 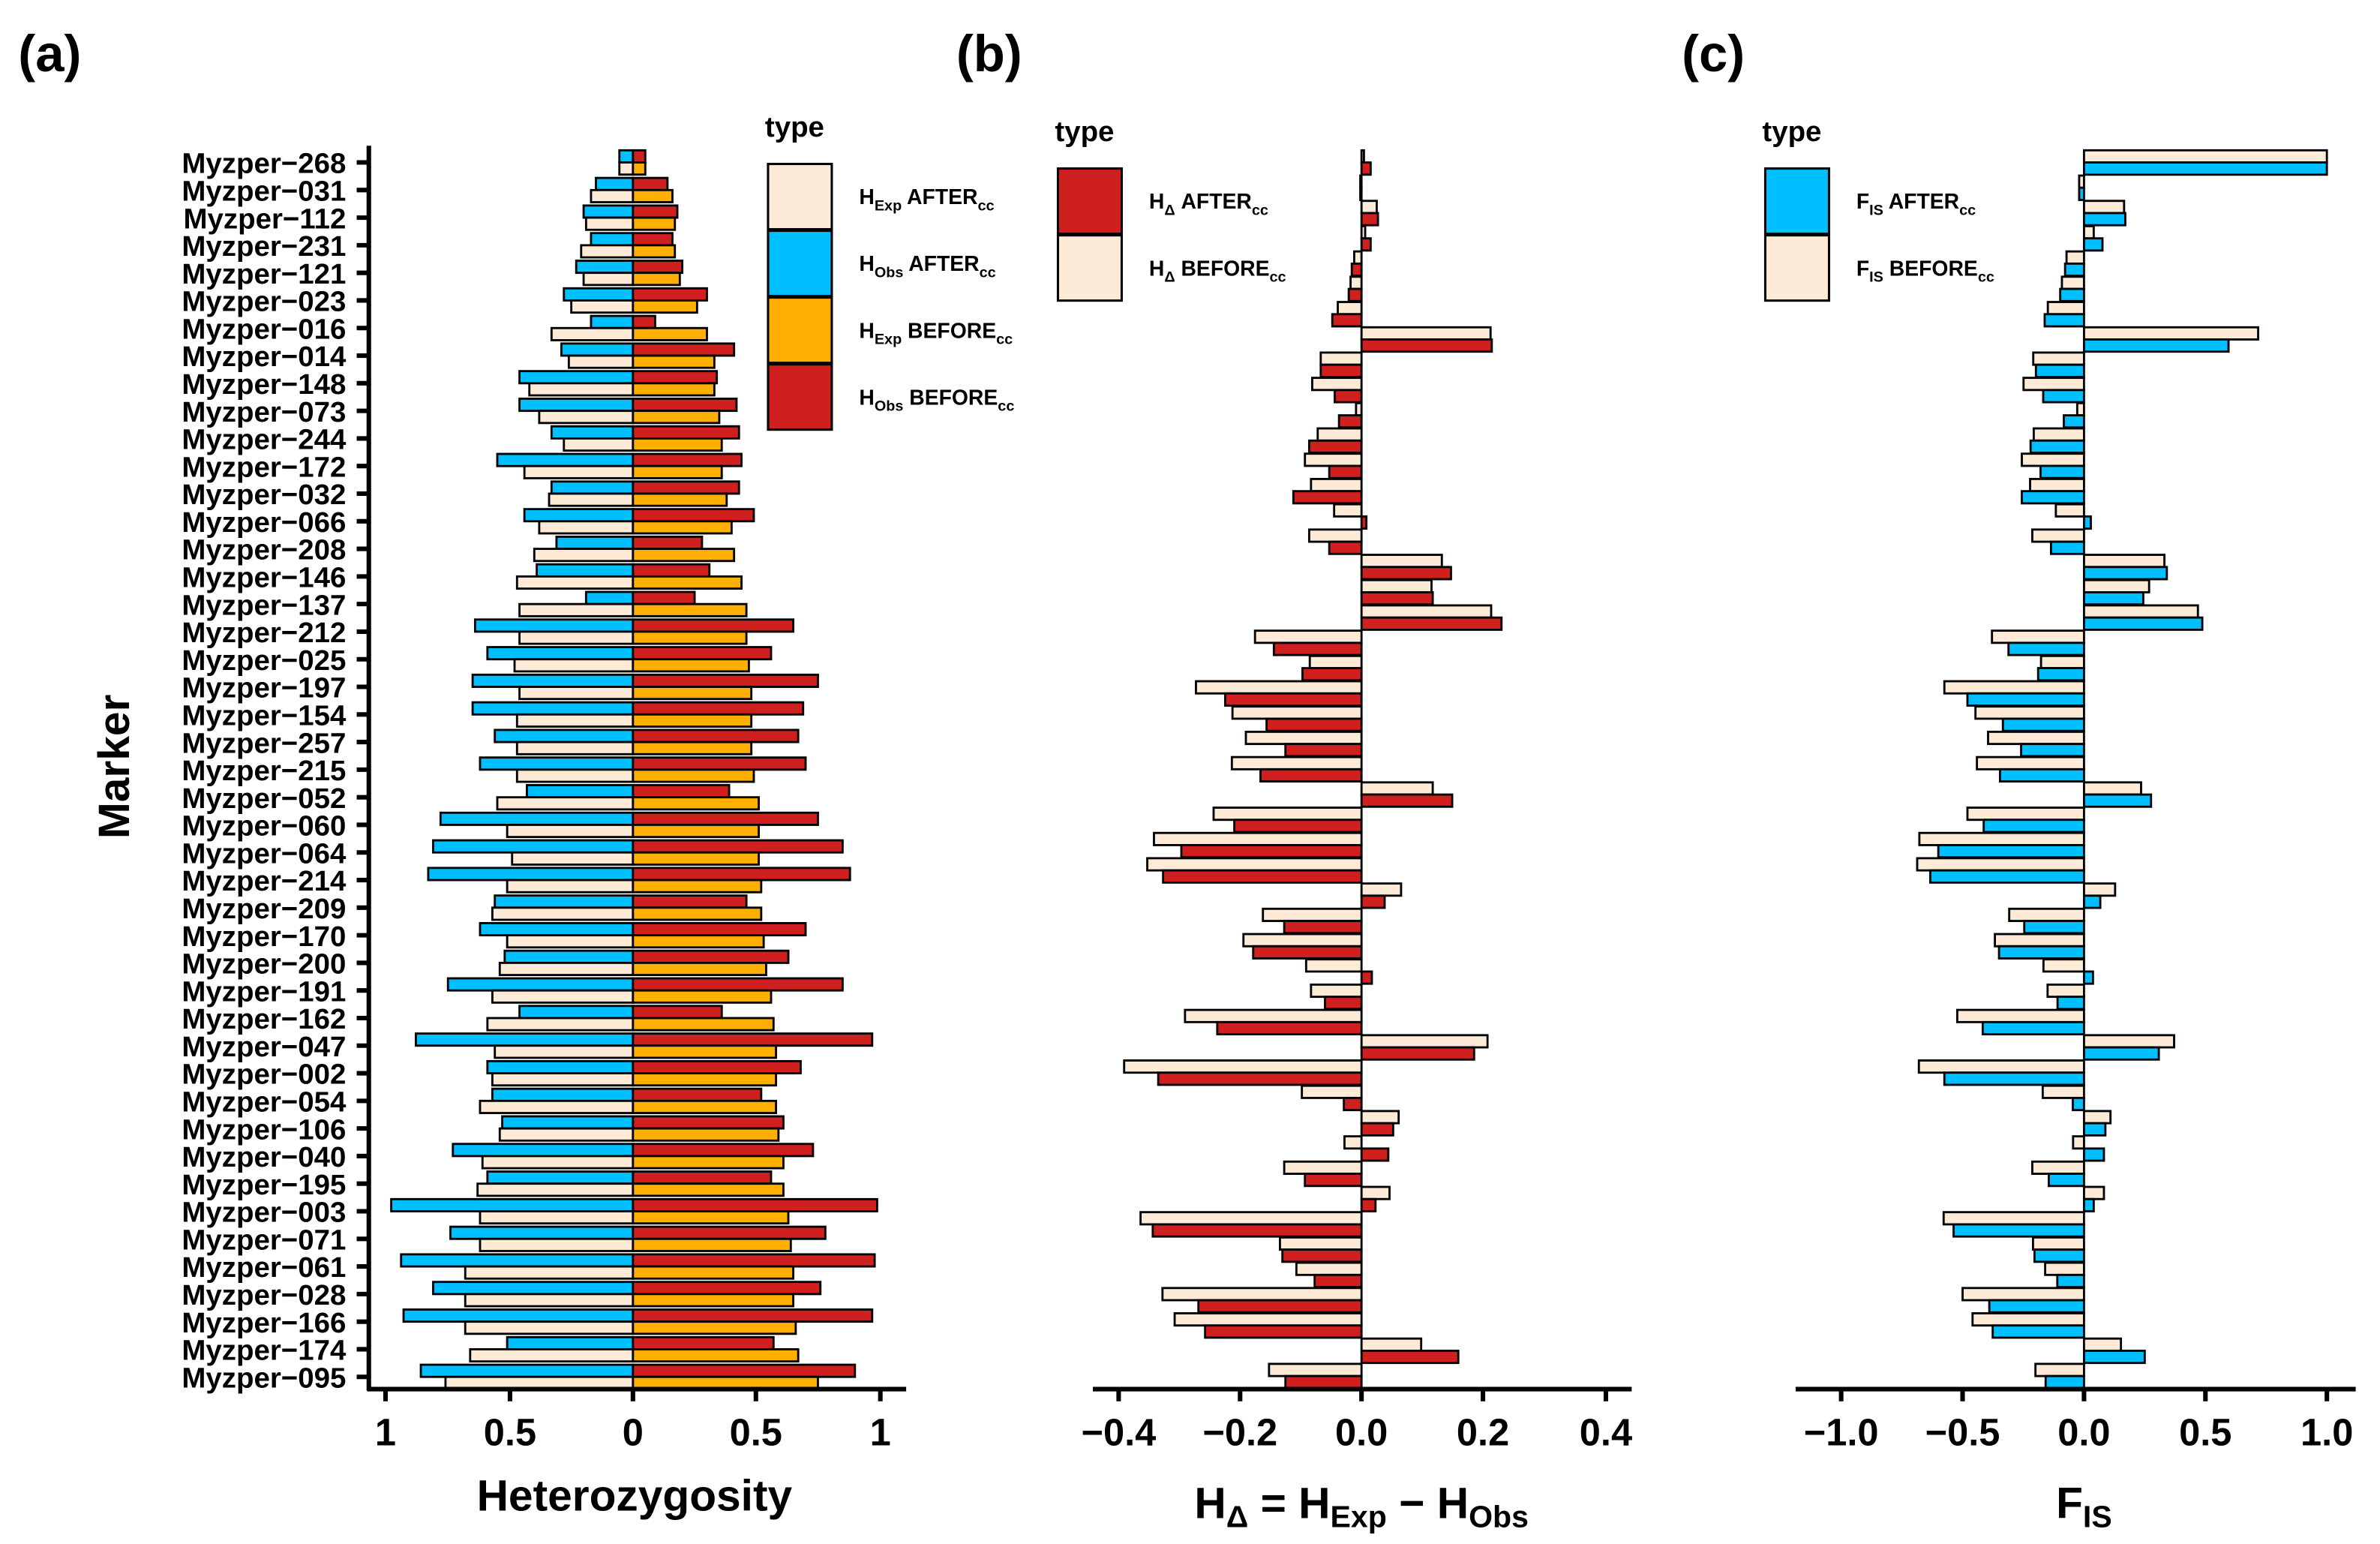 I want to click on panel-a-x-ticks: 1 0.5 0 0.5 1, so click(x=633, y=1421).